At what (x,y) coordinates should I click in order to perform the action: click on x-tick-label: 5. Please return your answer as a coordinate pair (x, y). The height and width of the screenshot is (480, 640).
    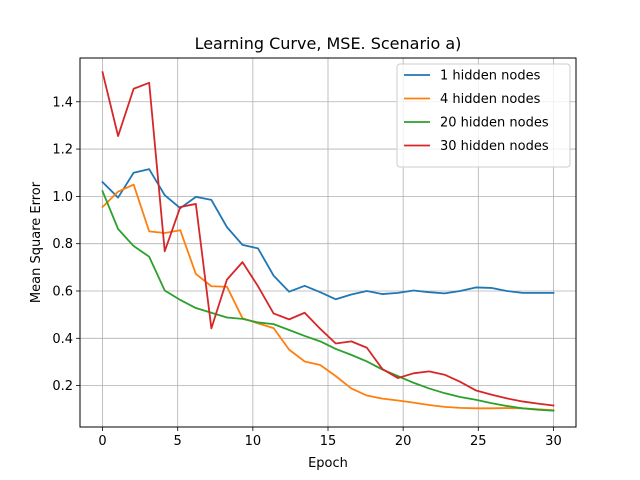
    Looking at the image, I should click on (178, 441).